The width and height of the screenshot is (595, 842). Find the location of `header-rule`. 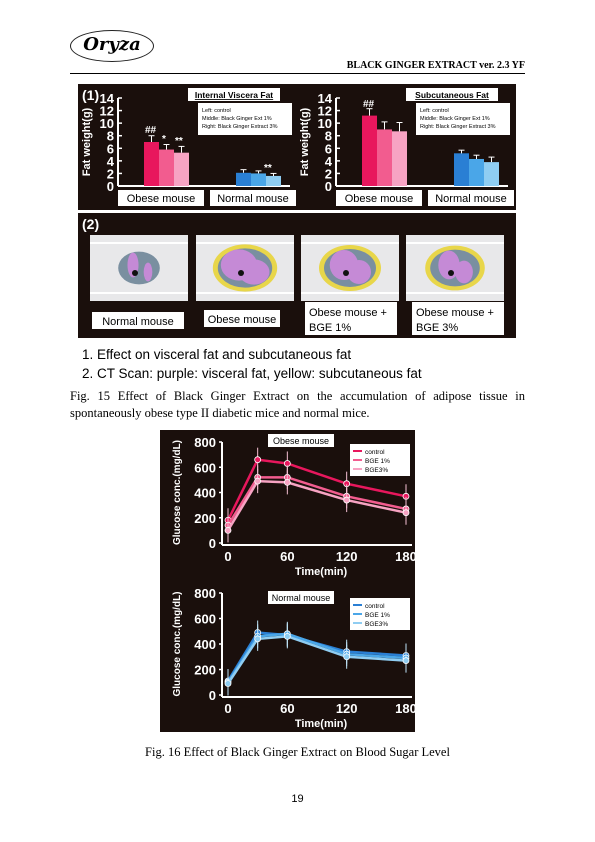

header-rule is located at coordinates (297, 73).